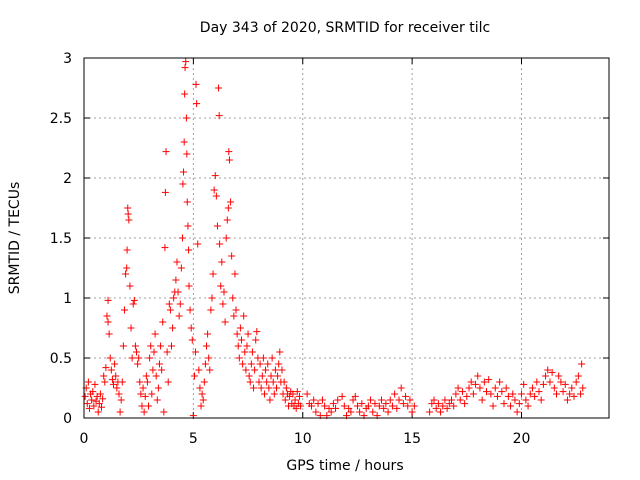 The width and height of the screenshot is (640, 480). What do you see at coordinates (15, 238) in the screenshot?
I see `y-axis-label: SRMTID / TECUs` at bounding box center [15, 238].